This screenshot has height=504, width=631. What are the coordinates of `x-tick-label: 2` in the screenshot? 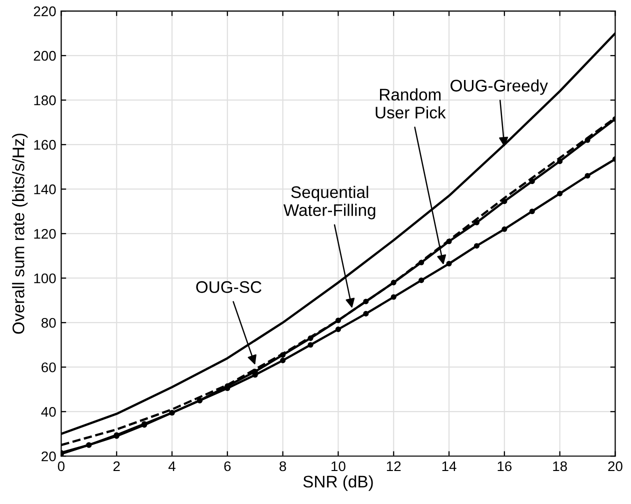 It's located at (116, 466).